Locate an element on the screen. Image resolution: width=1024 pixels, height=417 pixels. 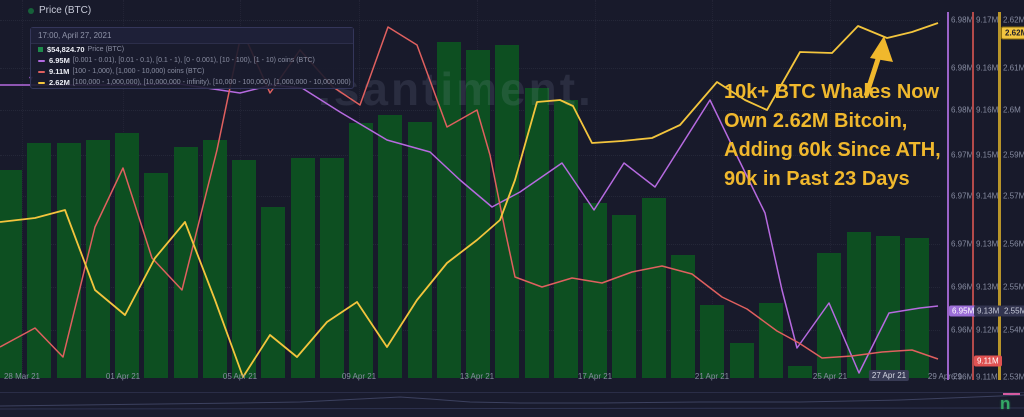
mid-holders-axis-line is located at coordinates (973, 196).